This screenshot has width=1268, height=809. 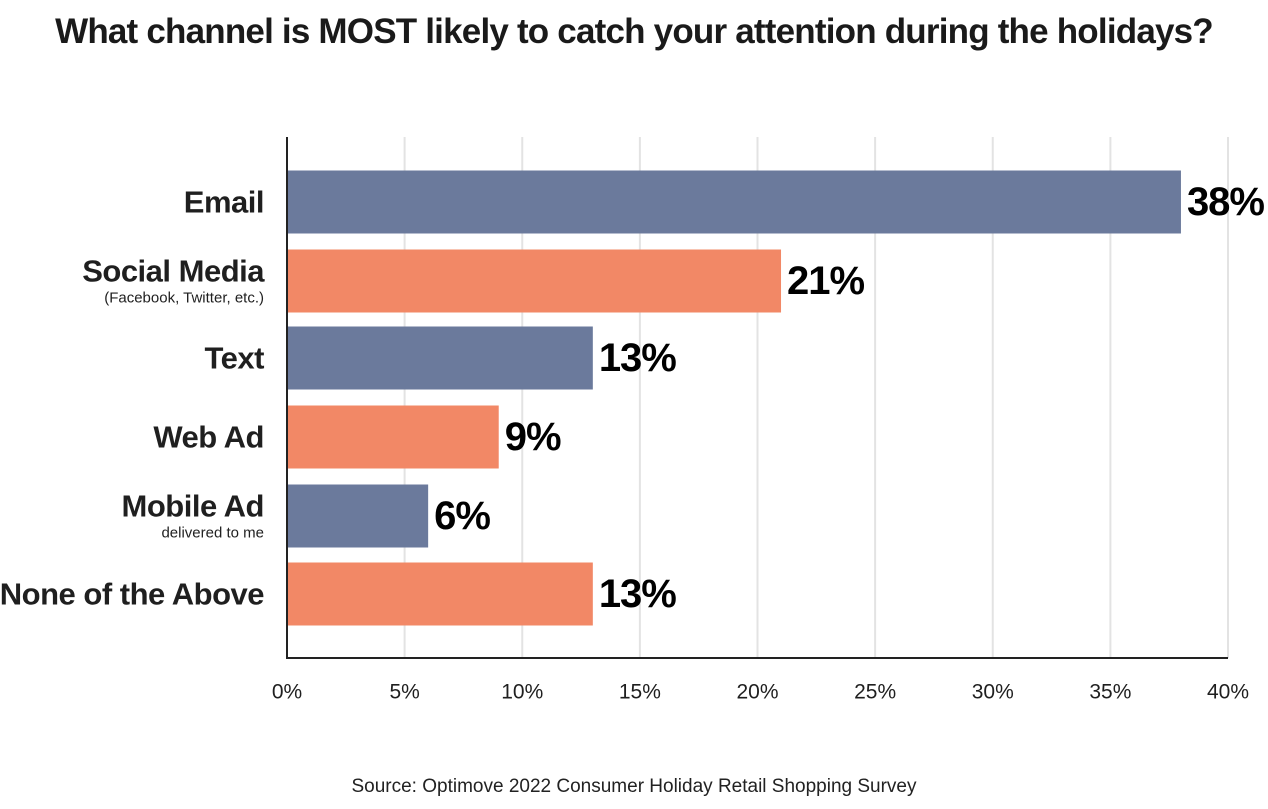 I want to click on x-tick-label-5: 5%, so click(x=404, y=692).